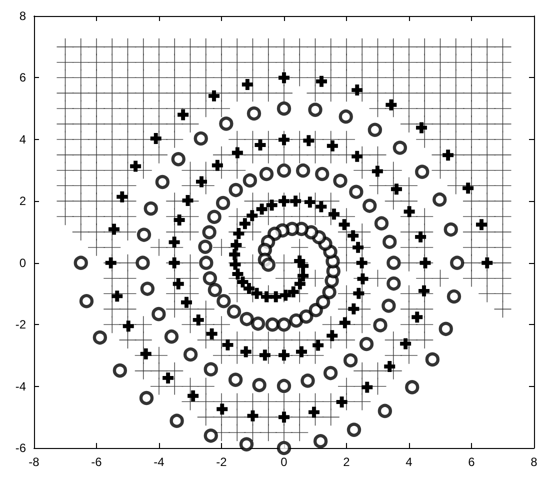  Describe the element at coordinates (409, 462) in the screenshot. I see `x-tick-label: 4` at that location.